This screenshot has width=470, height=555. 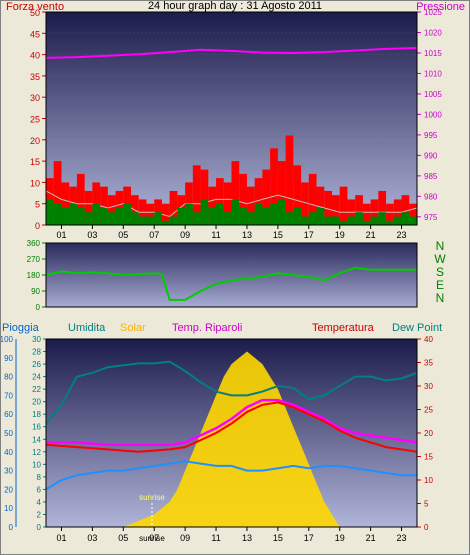 What do you see at coordinates (426, 504) in the screenshot?
I see `temp-tick-label: 5` at bounding box center [426, 504].